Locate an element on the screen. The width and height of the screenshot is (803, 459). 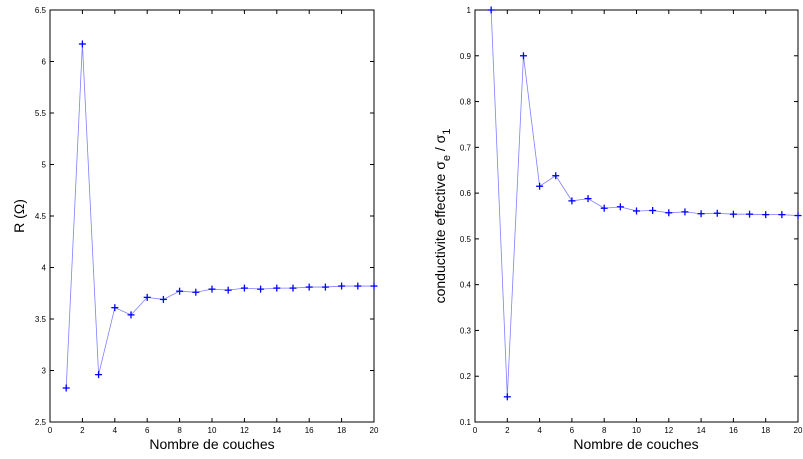
conductivity-y-tick-label: 0.4 is located at coordinates (466, 285).